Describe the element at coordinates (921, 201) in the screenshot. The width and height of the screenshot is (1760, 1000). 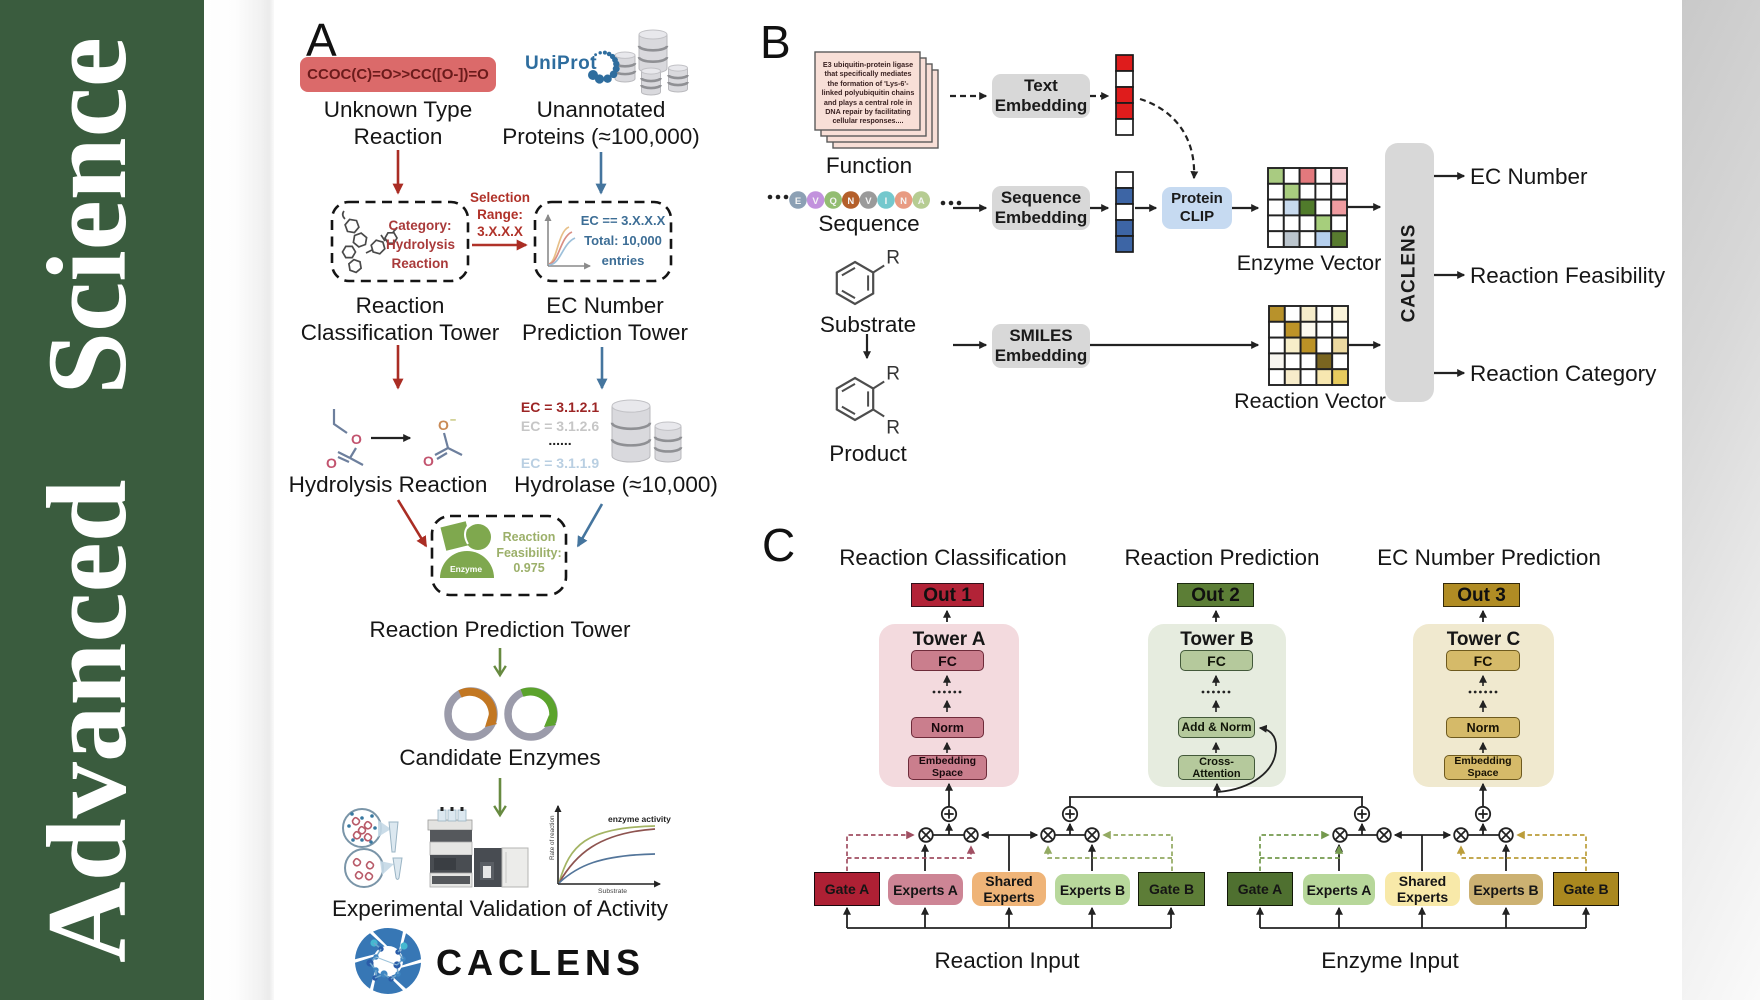
I see `svg-text: A` at that location.